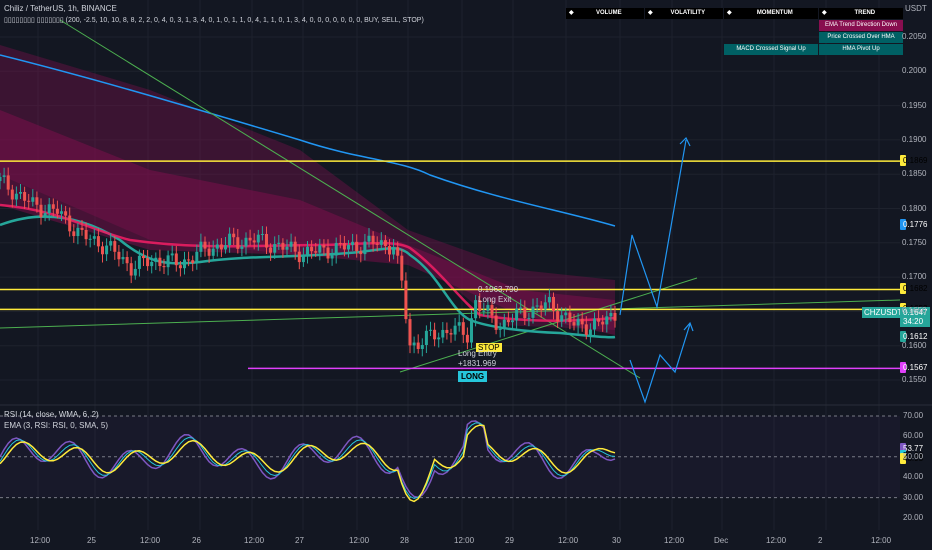  What do you see at coordinates (489, 347) in the screenshot?
I see `stop-badge: STOP` at bounding box center [489, 347].